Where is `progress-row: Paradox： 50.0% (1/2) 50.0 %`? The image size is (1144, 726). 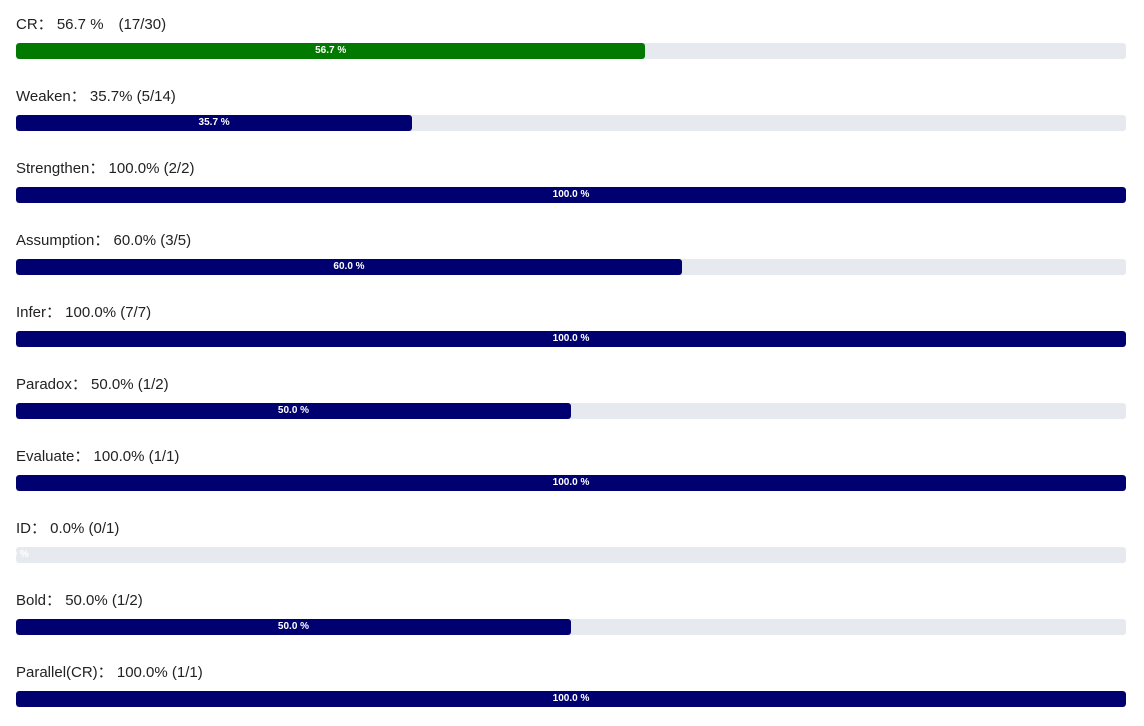
progress-row: Paradox： 50.0% (1/2) 50.0 % is located at coordinates (571, 396).